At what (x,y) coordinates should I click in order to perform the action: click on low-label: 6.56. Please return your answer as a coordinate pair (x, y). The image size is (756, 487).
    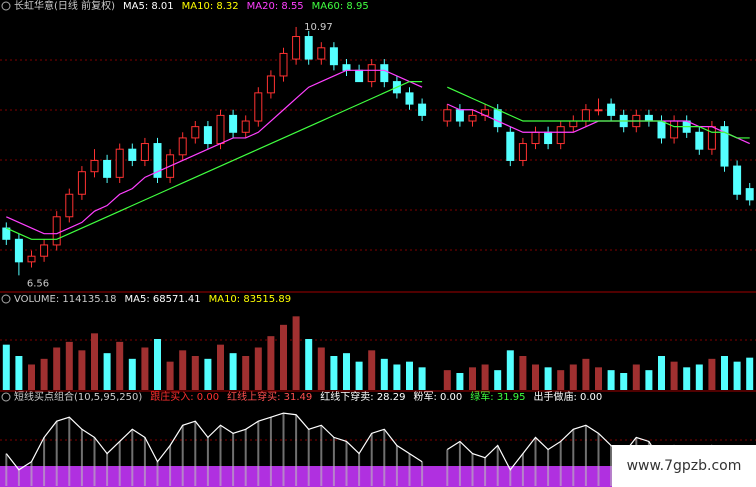
    Looking at the image, I should click on (38, 283).